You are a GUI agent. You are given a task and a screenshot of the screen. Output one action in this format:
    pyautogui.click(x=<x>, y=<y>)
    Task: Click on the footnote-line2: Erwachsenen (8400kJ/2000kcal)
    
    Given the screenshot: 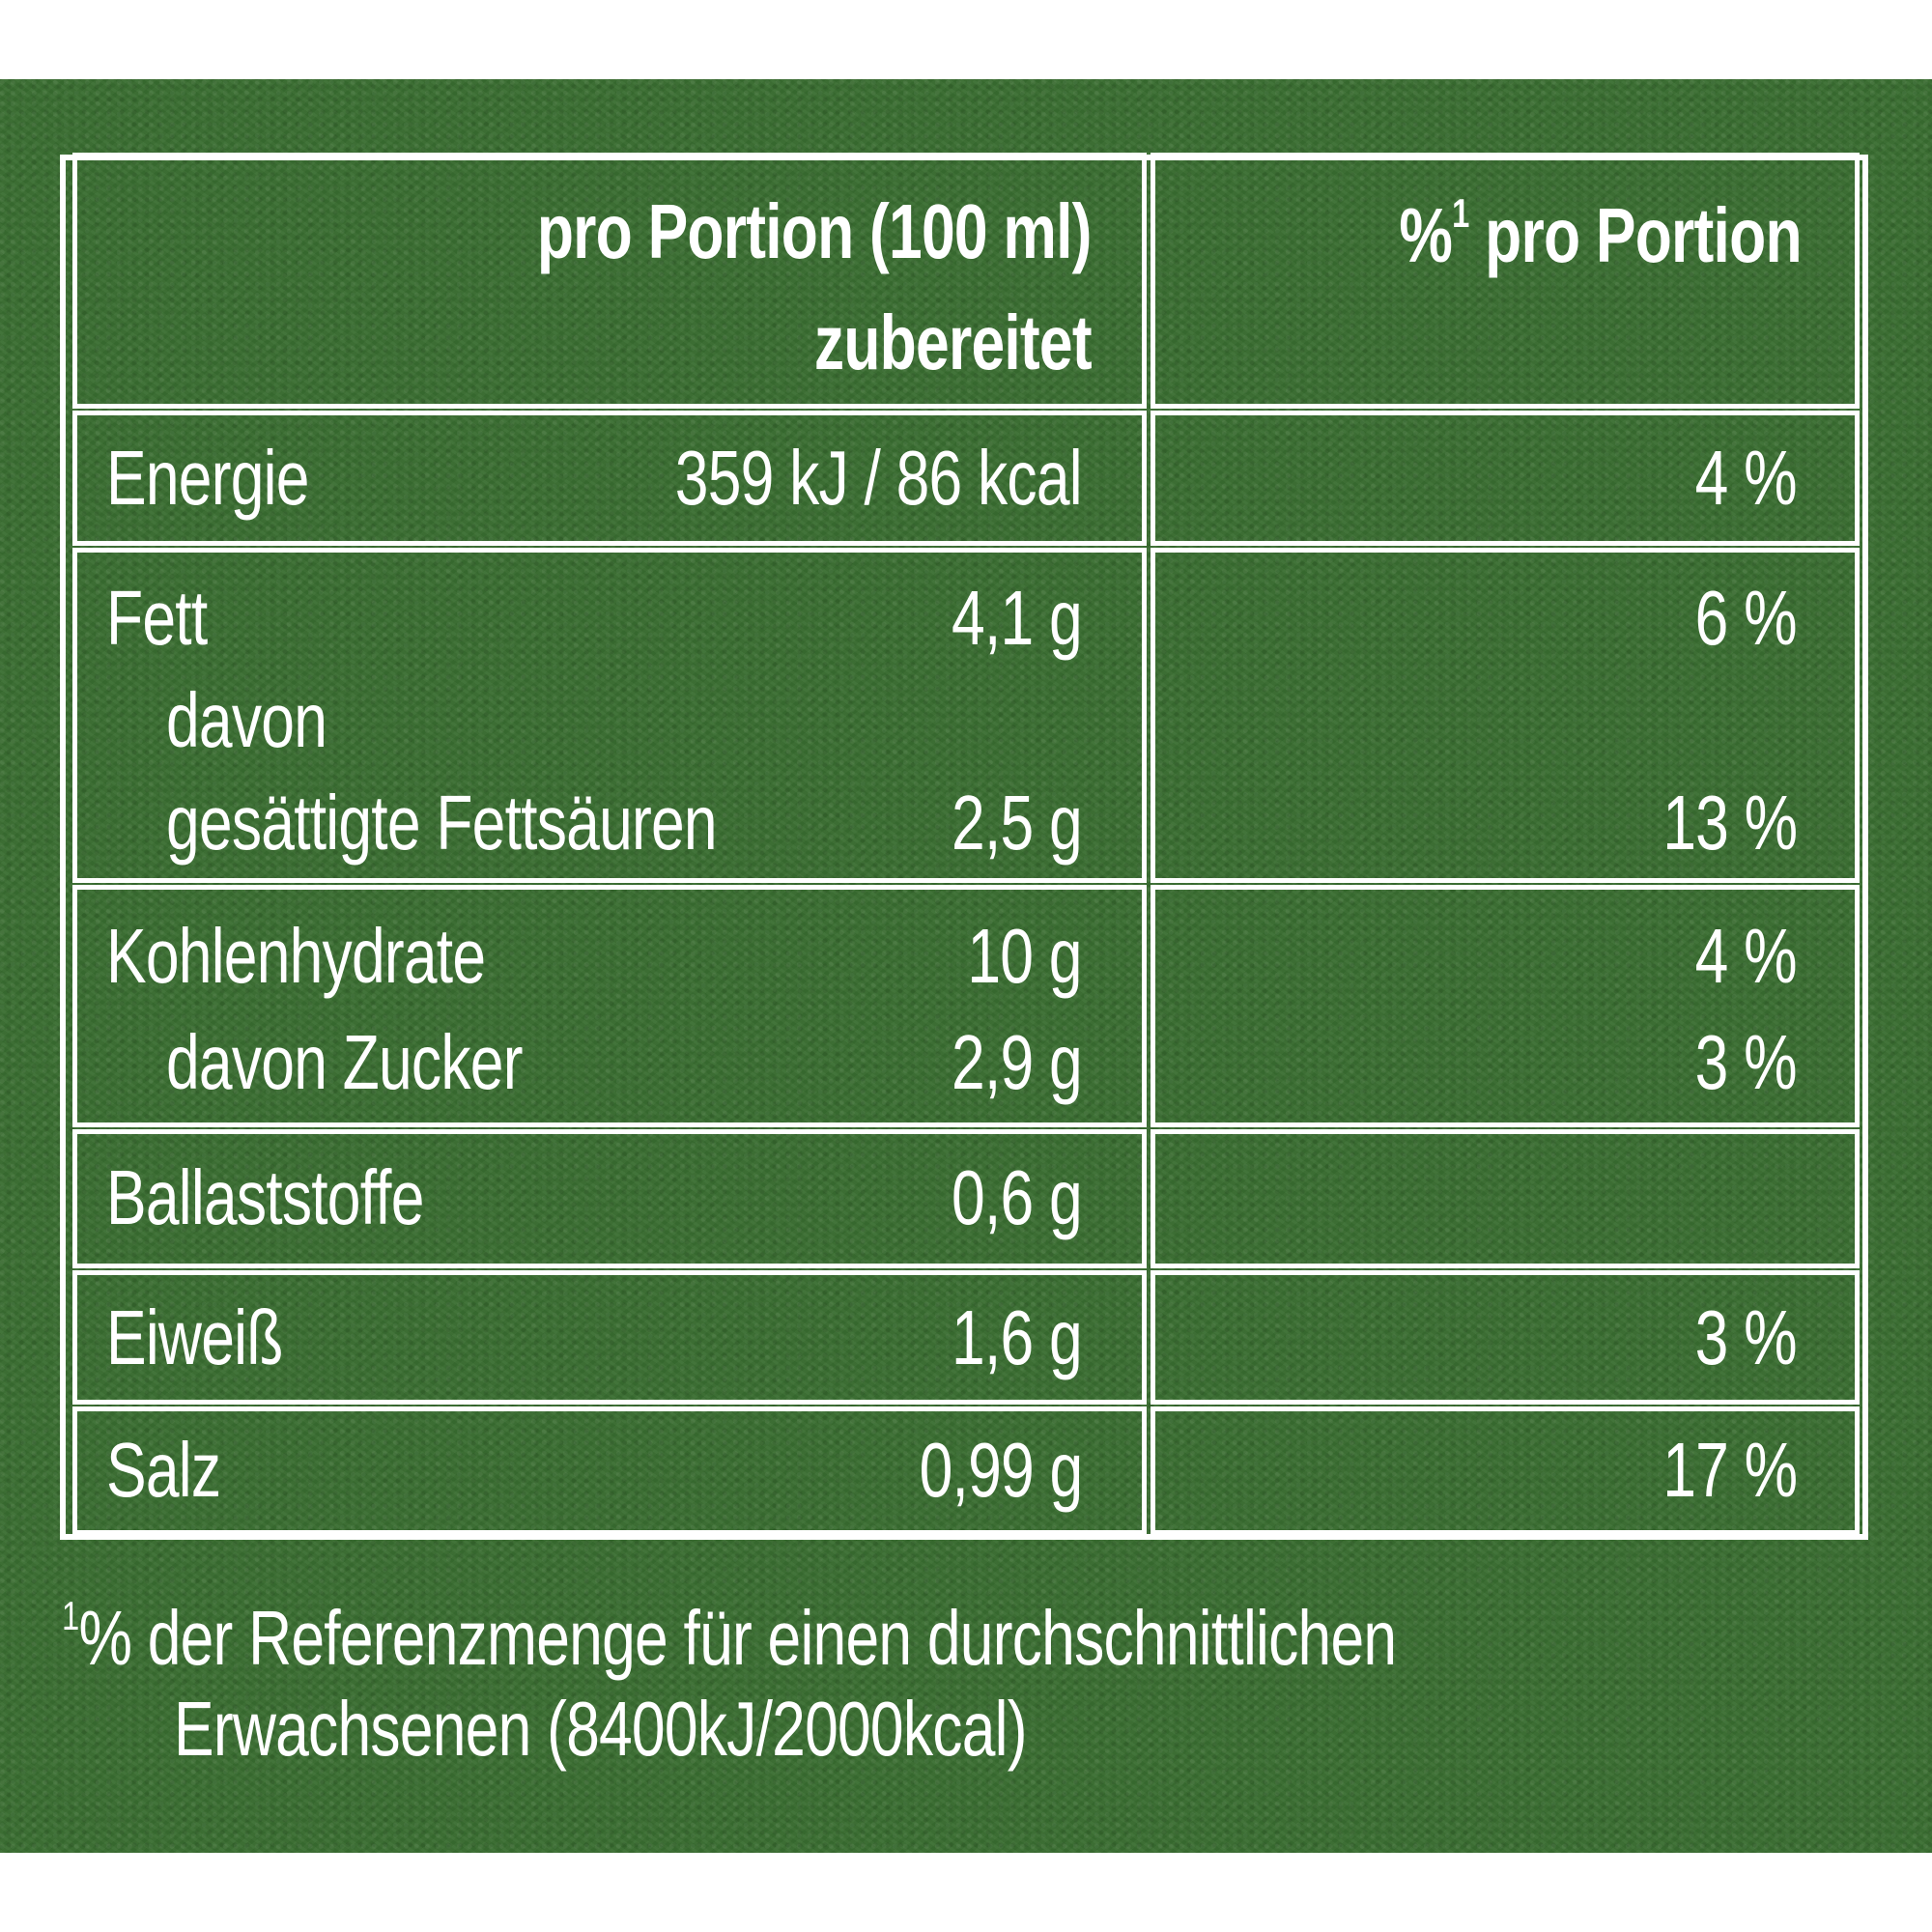 What is the action you would take?
    pyautogui.click(x=600, y=1729)
    